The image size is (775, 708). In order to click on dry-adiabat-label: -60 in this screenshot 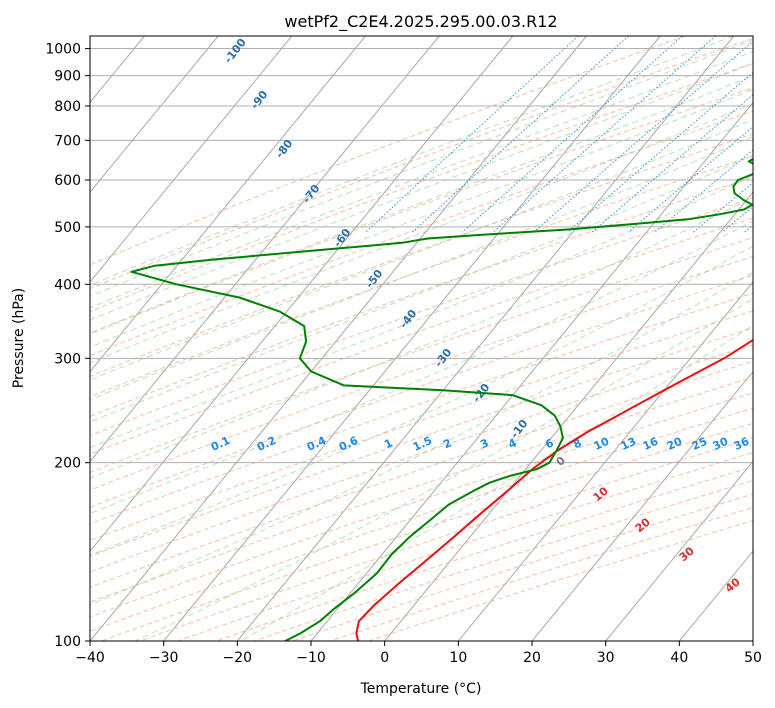, I will do `click(342, 238)`.